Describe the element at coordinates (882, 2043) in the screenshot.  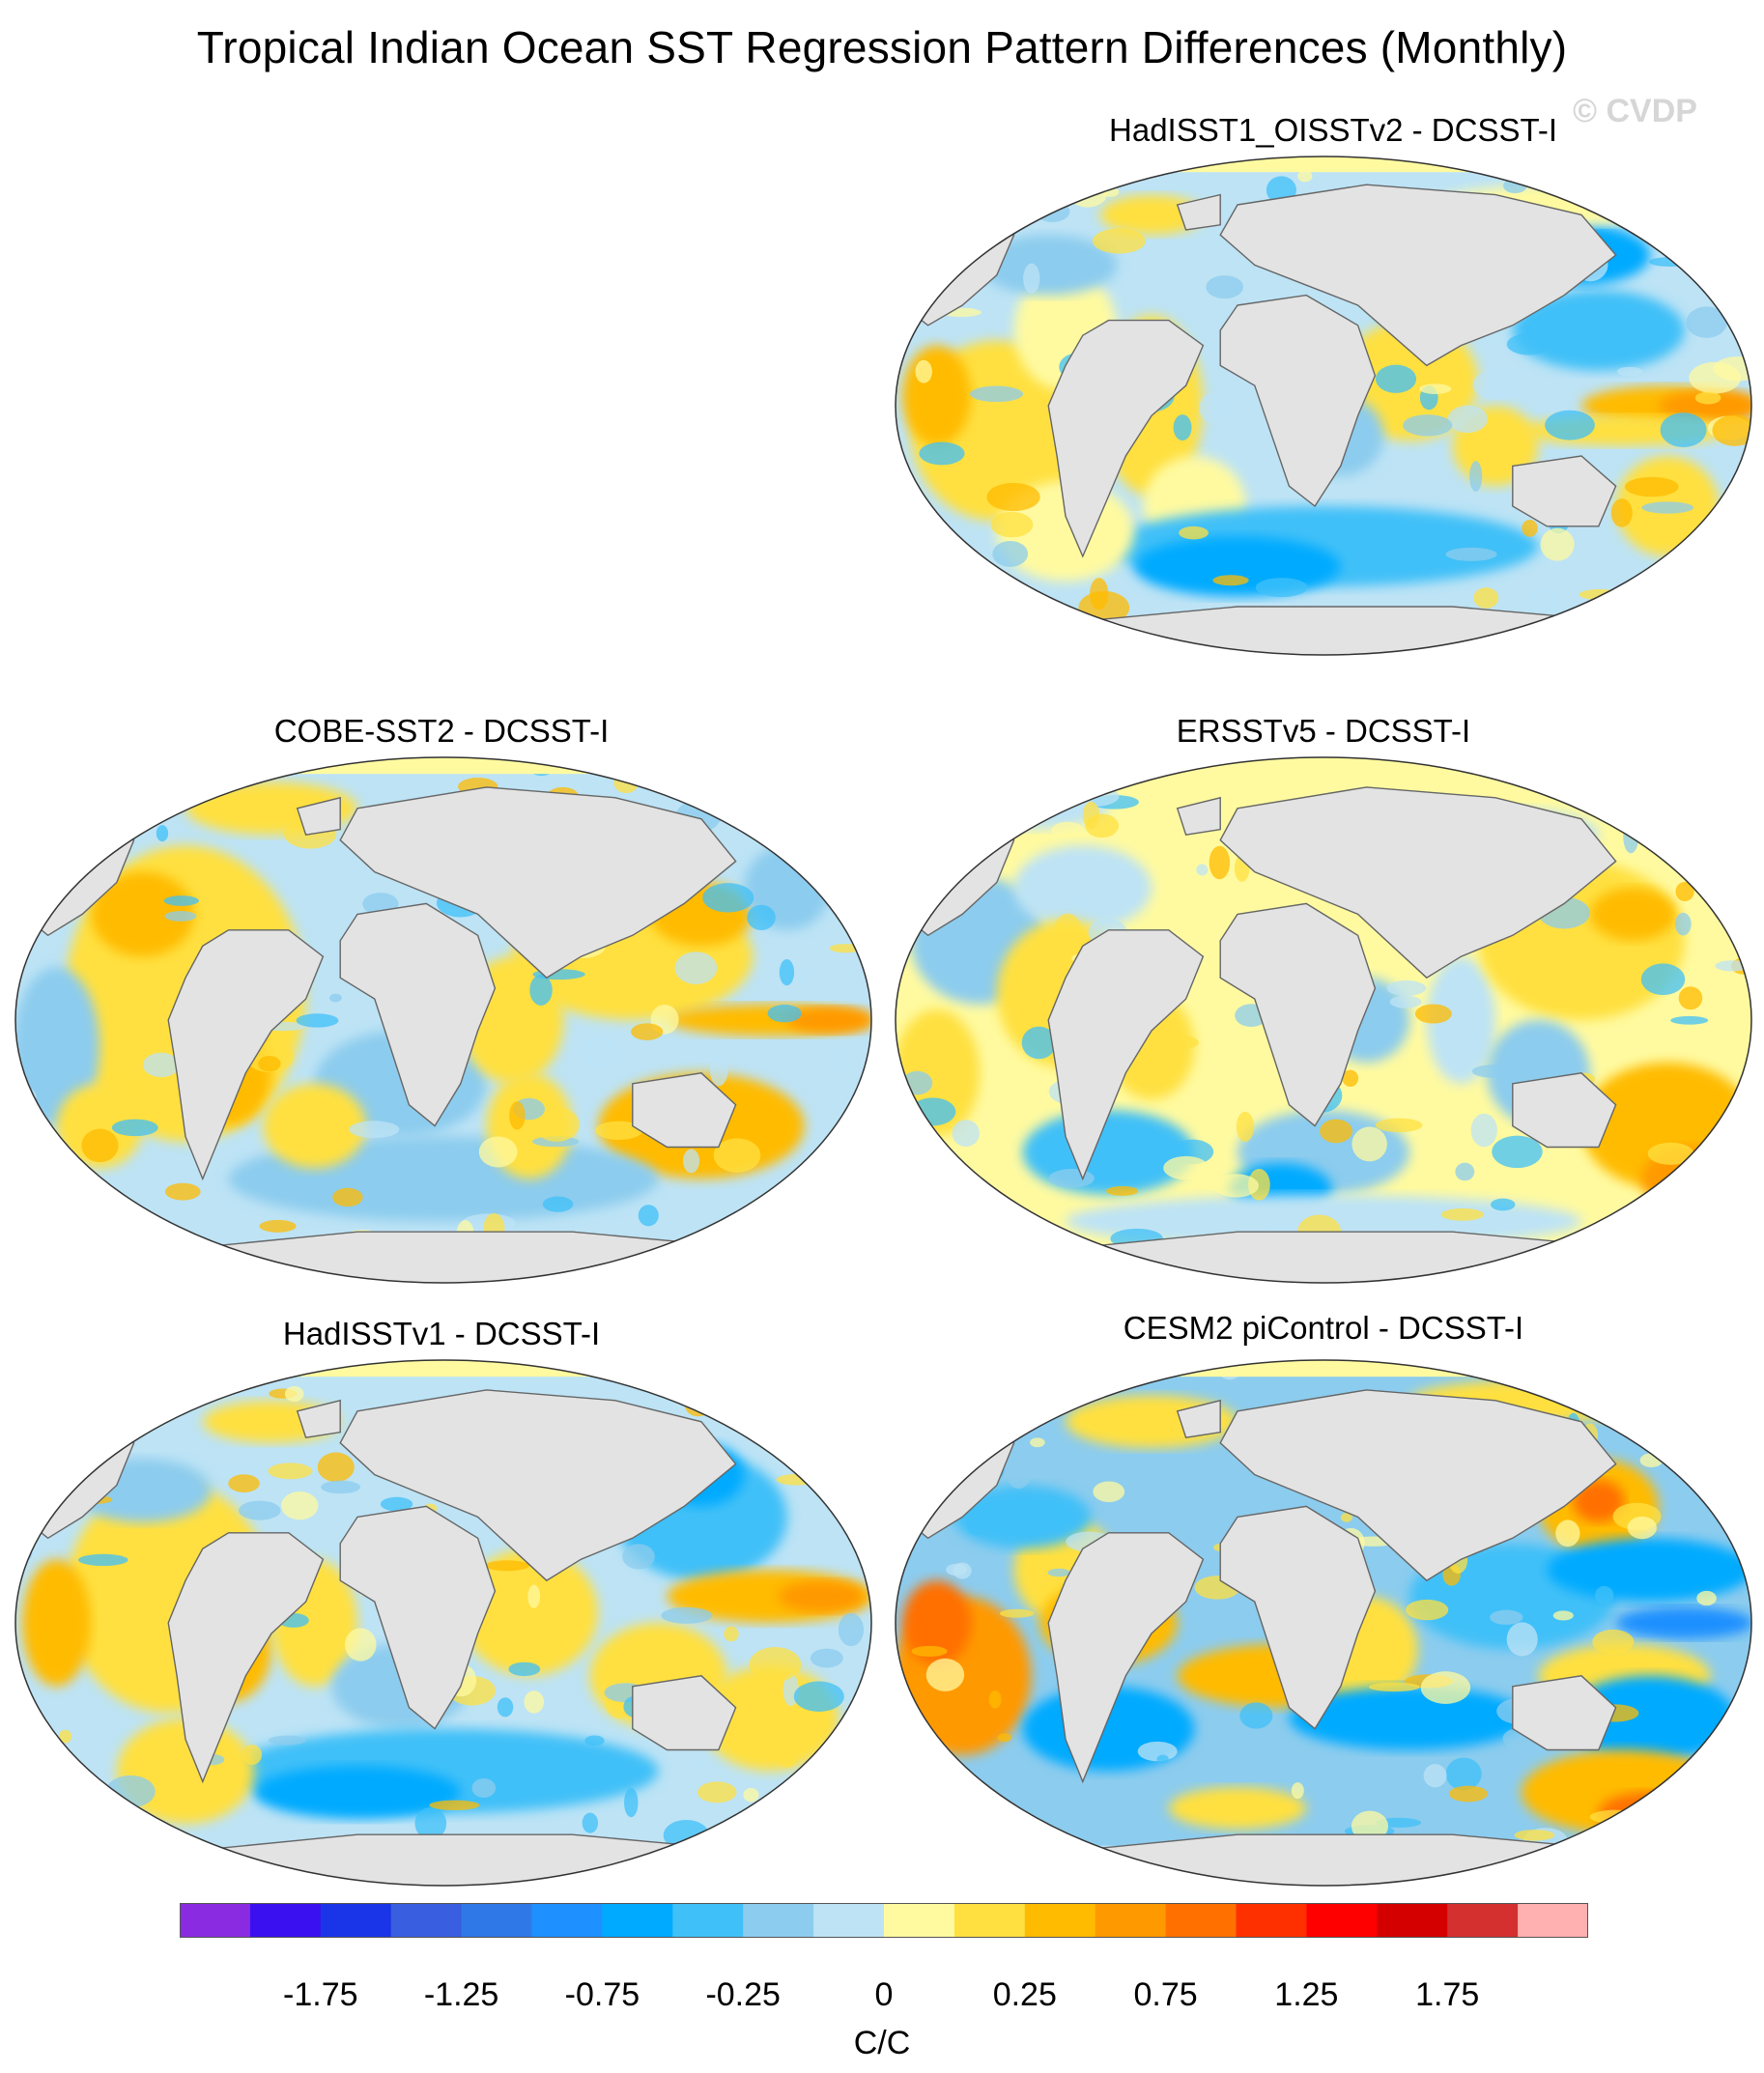
I see `colorbar-units: C/C` at that location.